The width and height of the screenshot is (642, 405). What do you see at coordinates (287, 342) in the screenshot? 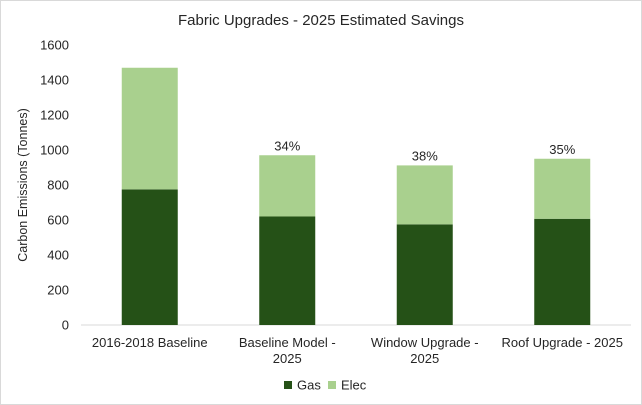
I see `x-tick-label: Baseline Model -` at bounding box center [287, 342].